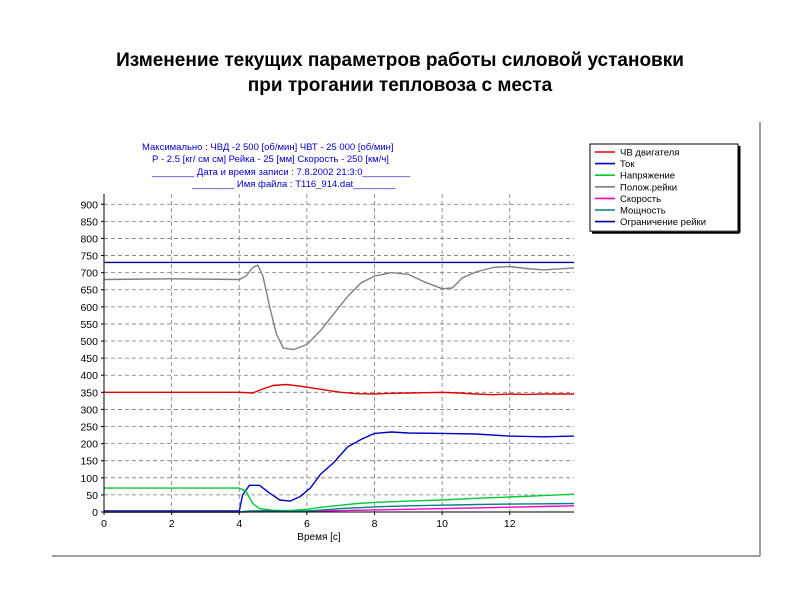  Describe the element at coordinates (89, 308) in the screenshot. I see `y-tick-label: 600` at that location.